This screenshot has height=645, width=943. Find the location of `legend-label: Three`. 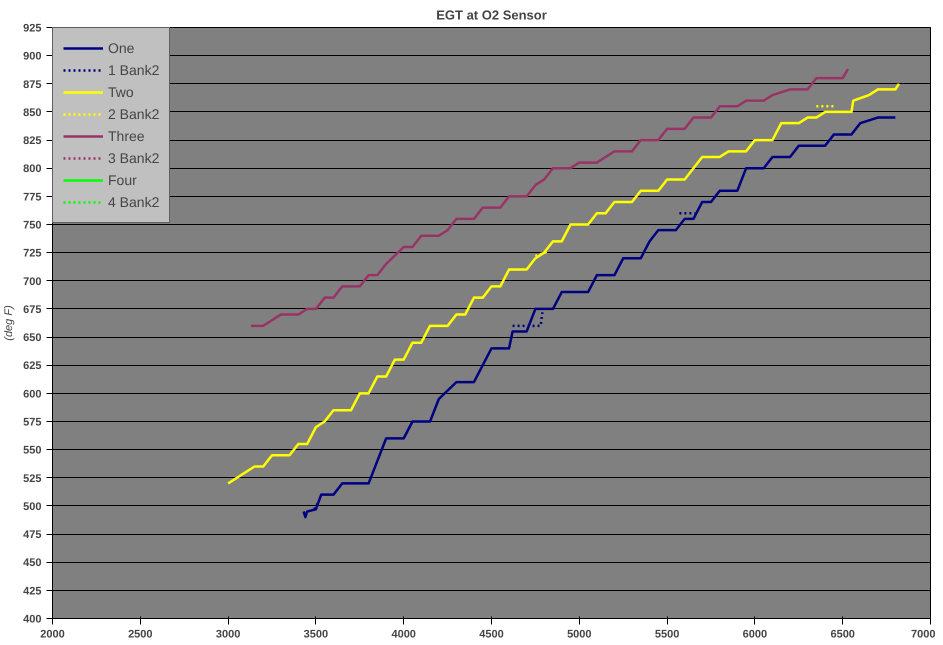

legend-label: Three is located at coordinates (126, 136).